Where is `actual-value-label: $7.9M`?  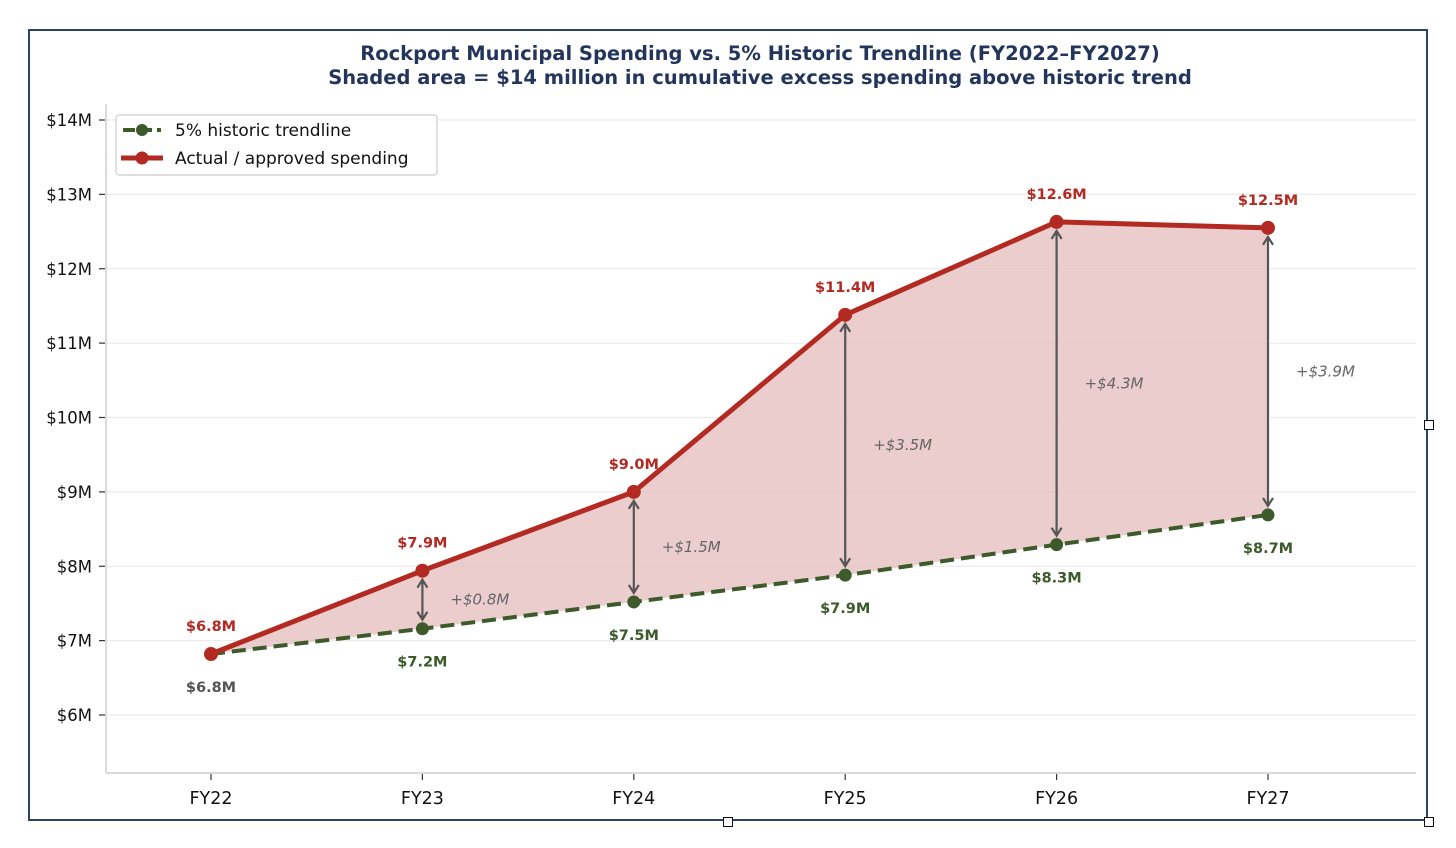
actual-value-label: $7.9M is located at coordinates (422, 544).